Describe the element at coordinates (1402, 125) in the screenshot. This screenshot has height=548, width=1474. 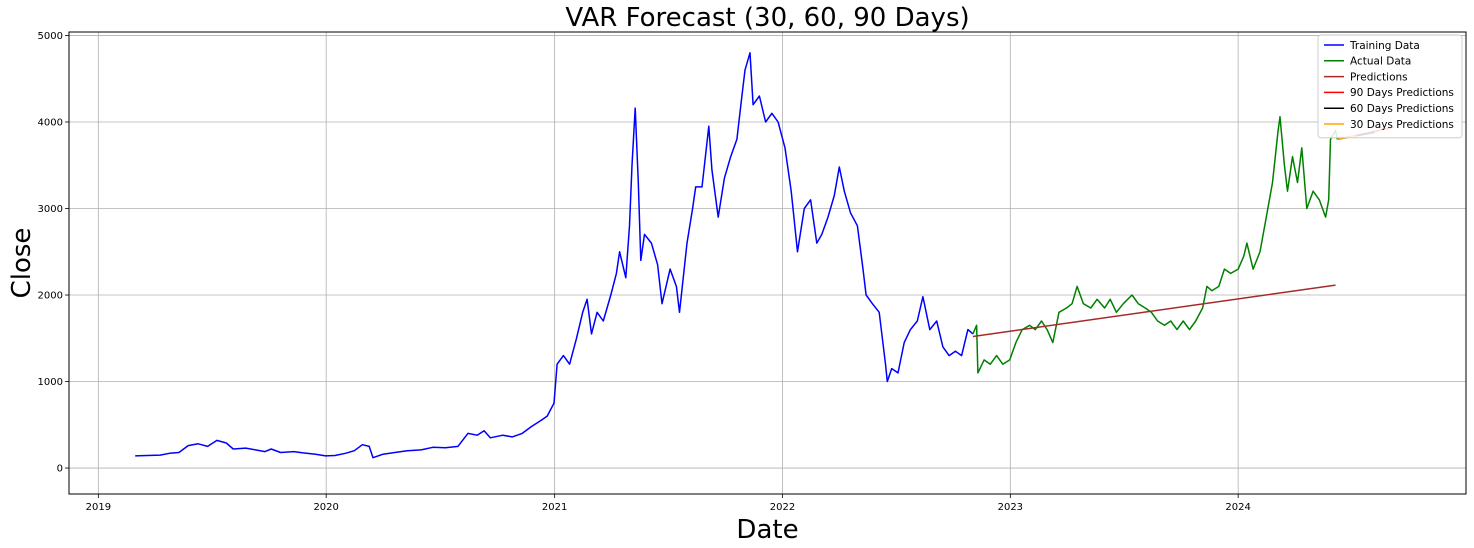
I see `legend-label-30-days-predictions: 30 Days Predictions` at that location.